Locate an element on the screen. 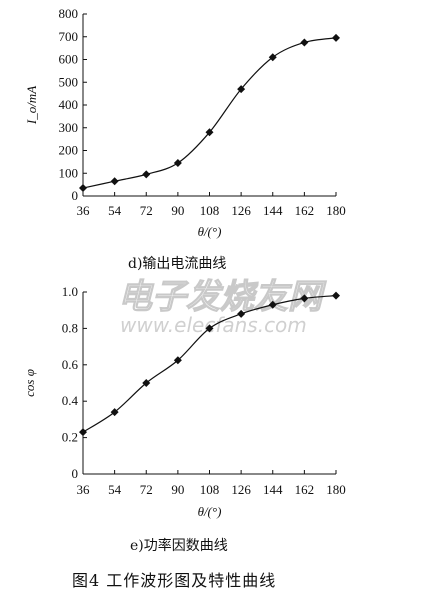 The image size is (421, 606). y-tick-label: 0.2 is located at coordinates (70, 437).